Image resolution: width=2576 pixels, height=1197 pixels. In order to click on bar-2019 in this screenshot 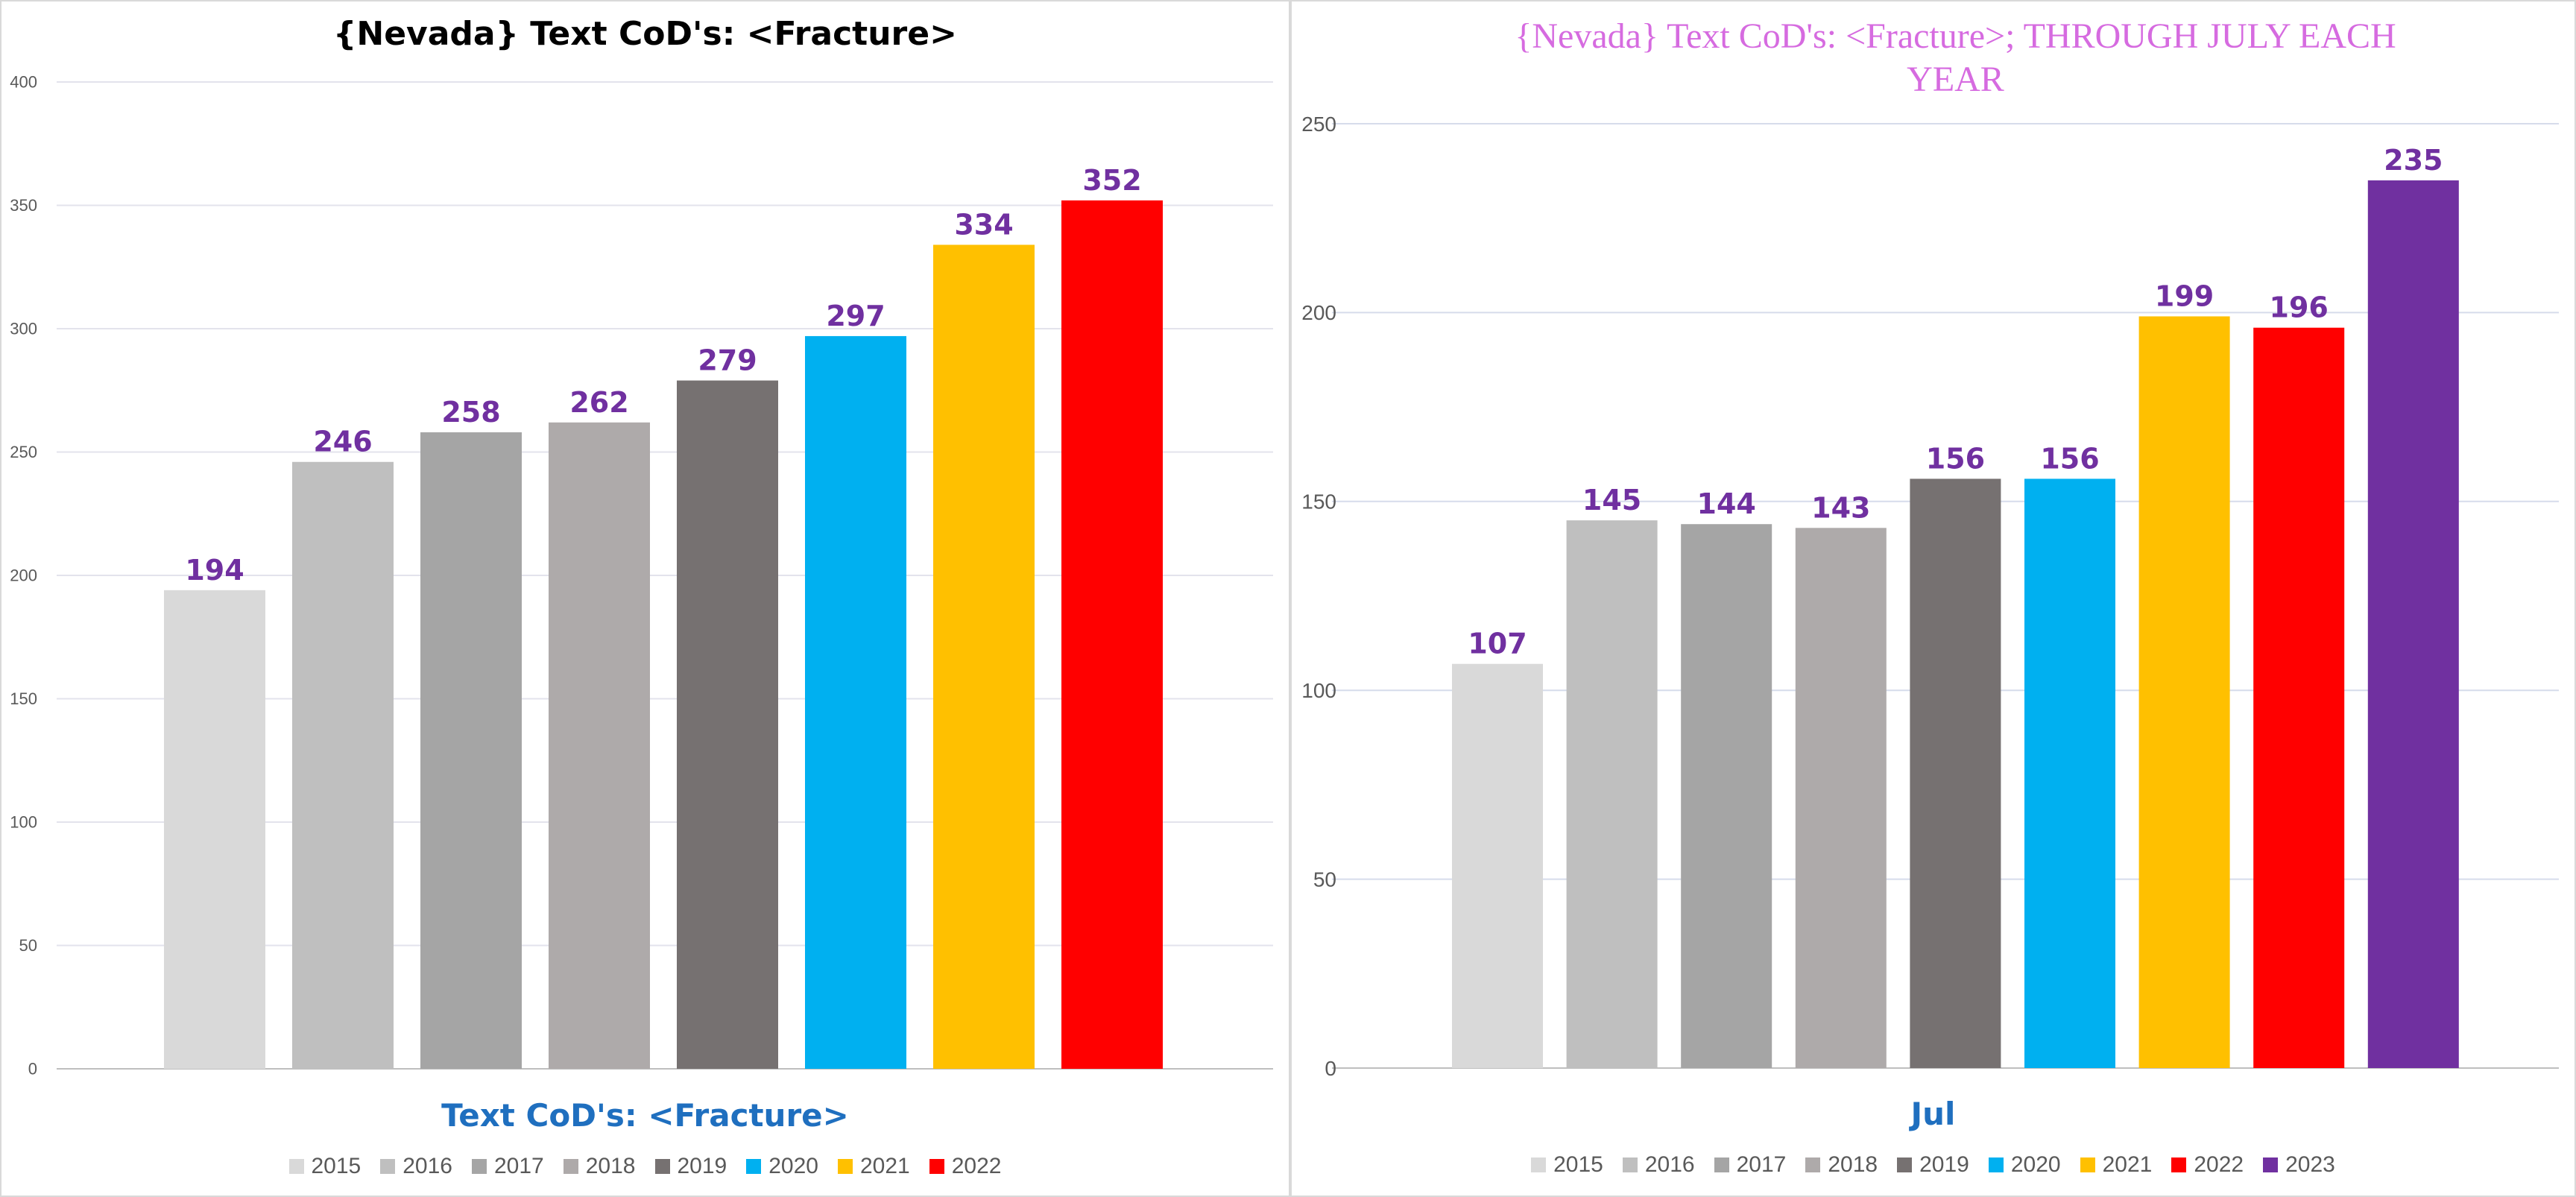, I will do `click(727, 724)`.